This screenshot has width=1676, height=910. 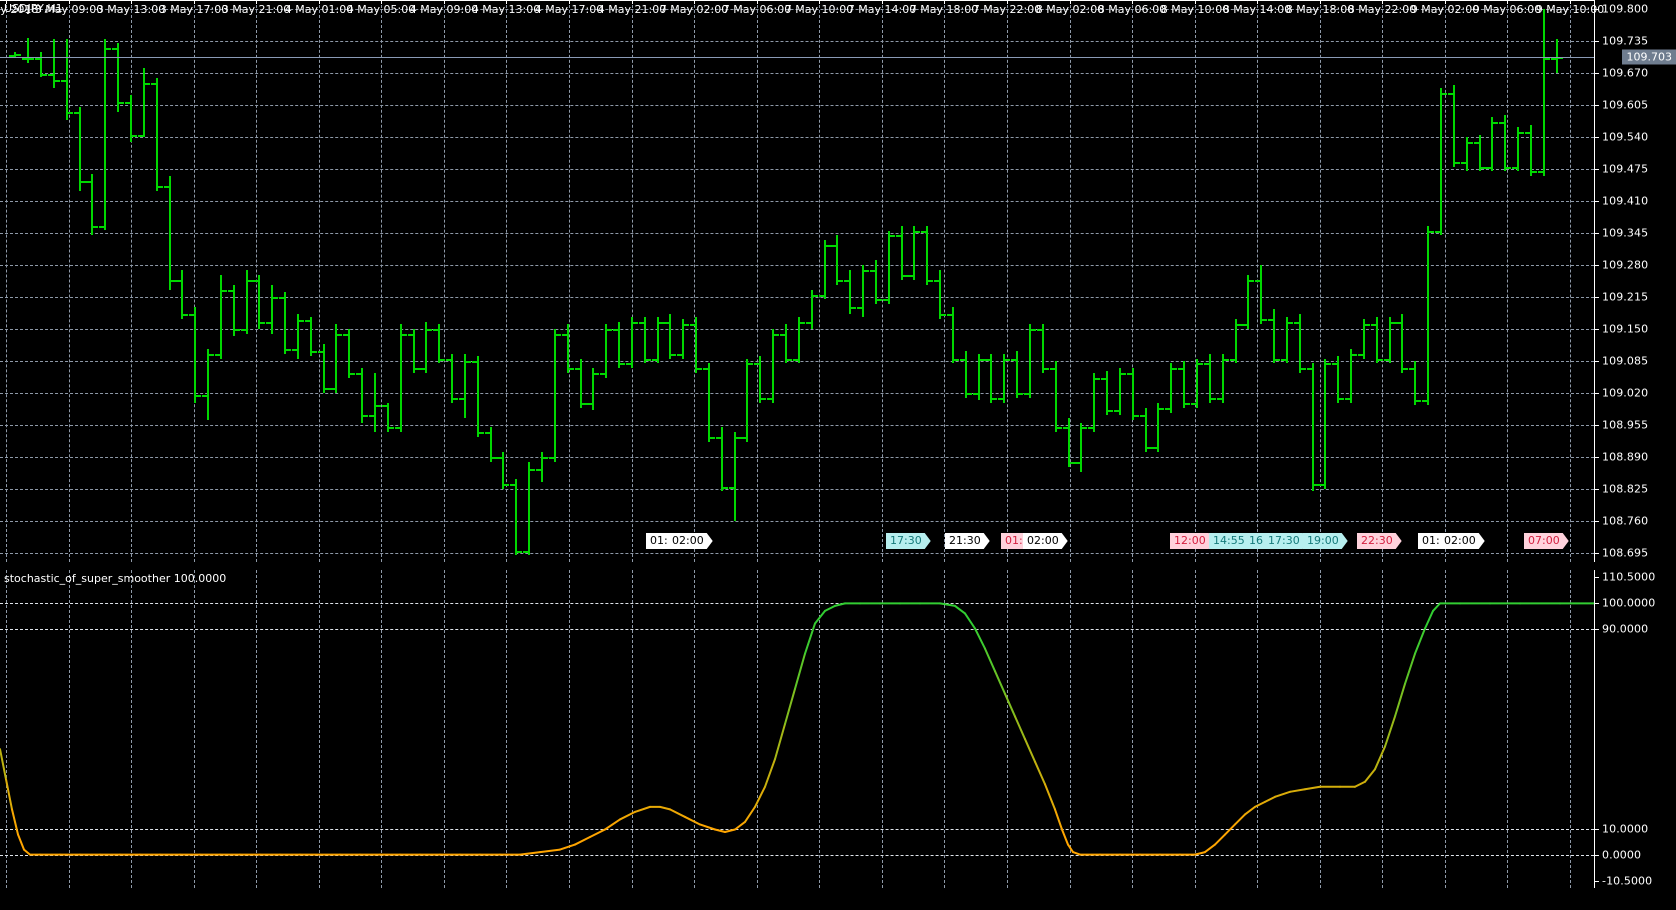 I want to click on price-axis-label: 108.825, so click(x=1625, y=489).